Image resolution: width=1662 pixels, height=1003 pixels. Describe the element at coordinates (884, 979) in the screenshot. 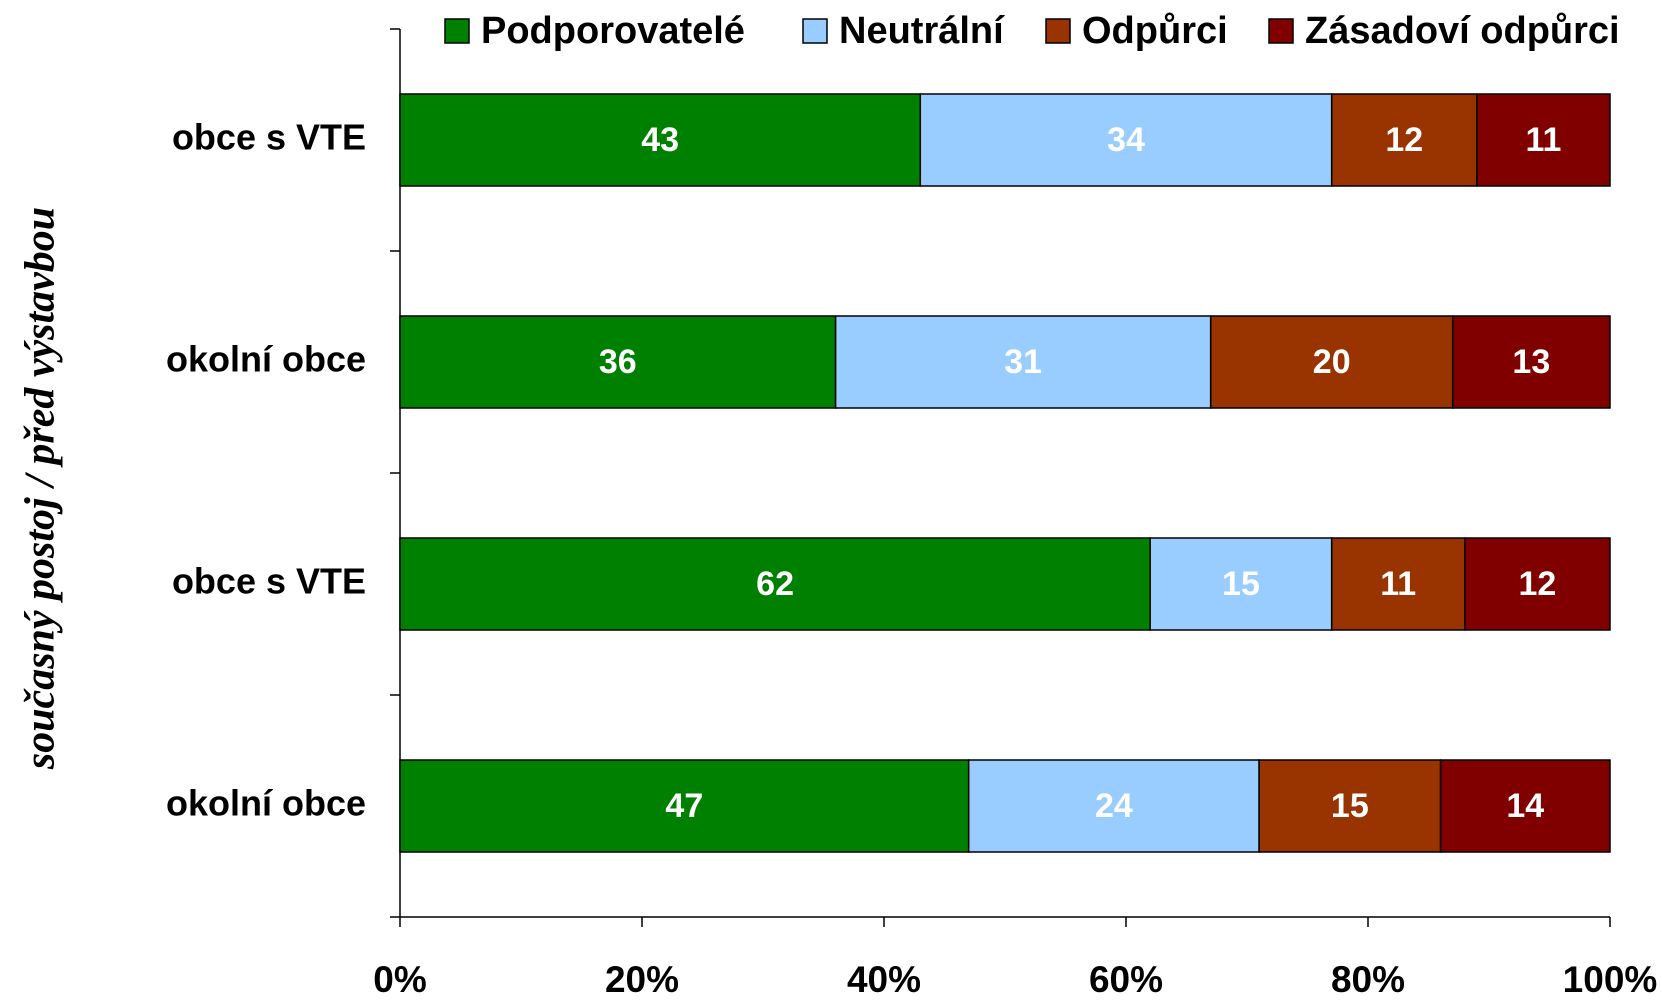

I see `x-tick-label: 40%` at that location.